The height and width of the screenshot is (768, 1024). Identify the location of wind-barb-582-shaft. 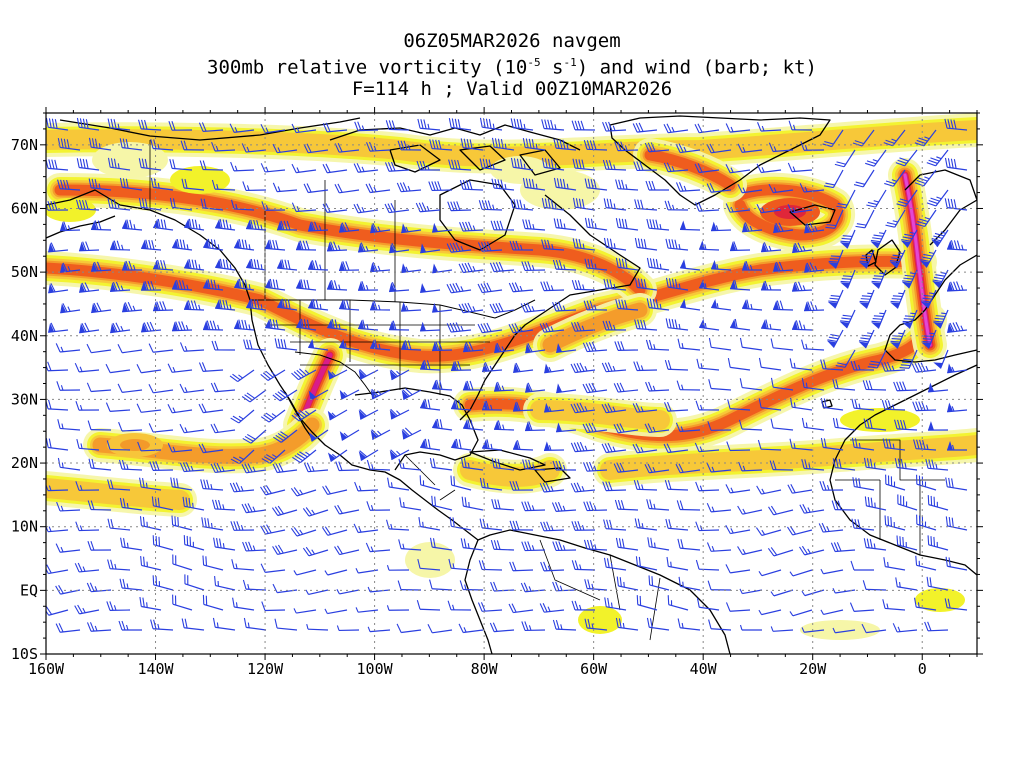
(690, 509).